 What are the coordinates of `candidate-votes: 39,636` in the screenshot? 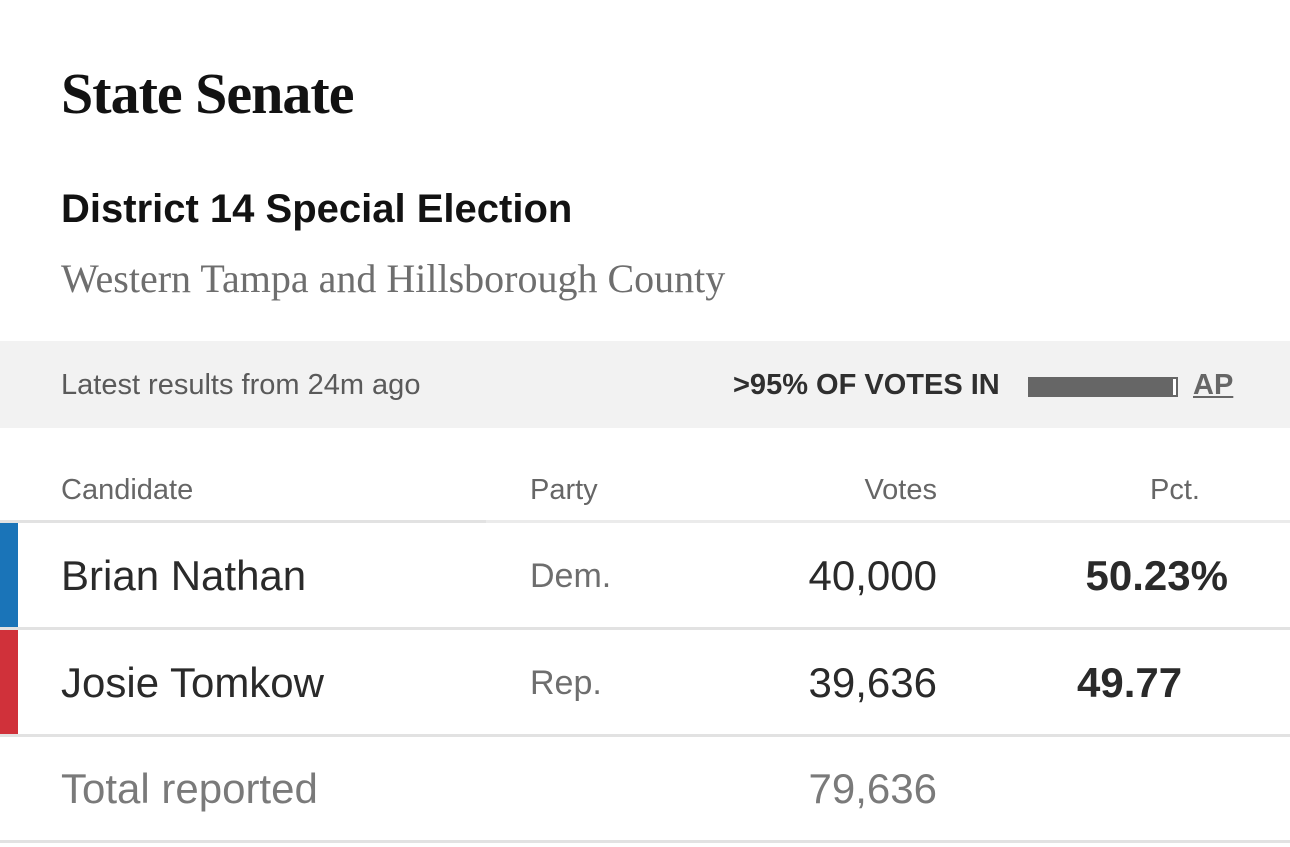 It's located at (872, 682).